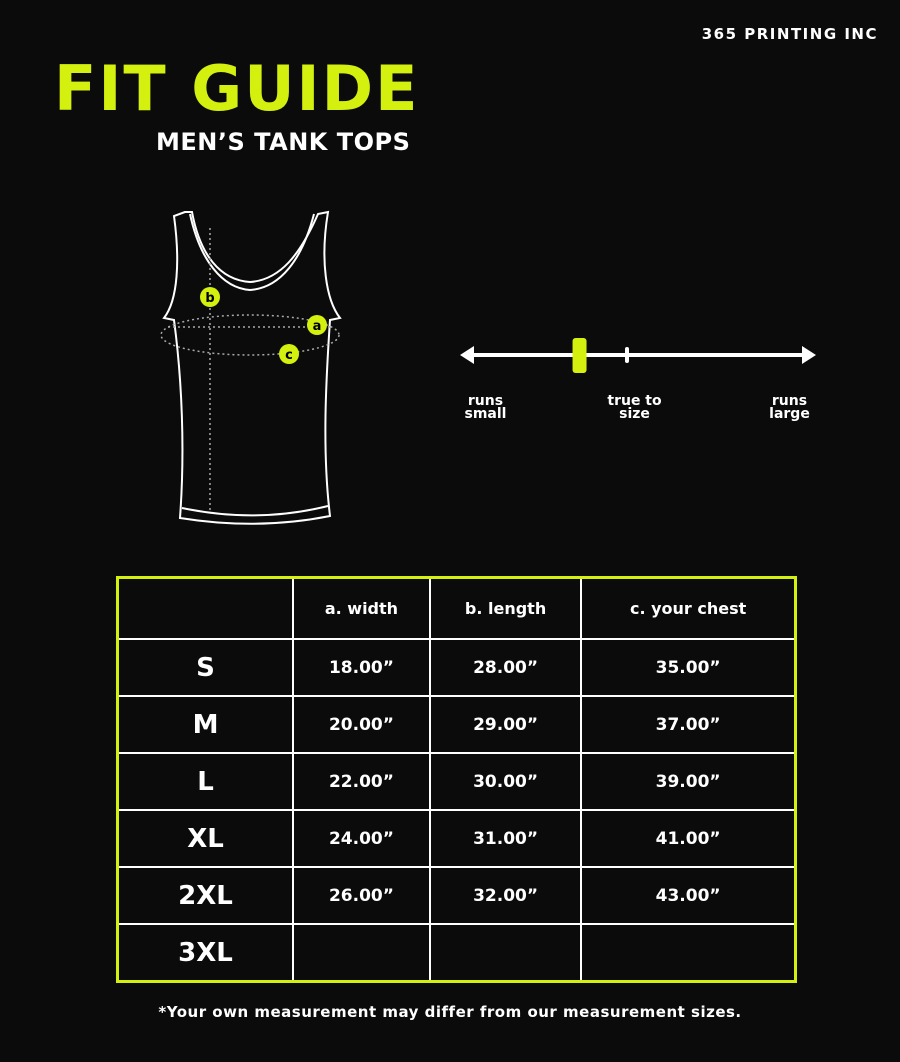  What do you see at coordinates (505, 667) in the screenshot?
I see `length-cell: 28.00”` at bounding box center [505, 667].